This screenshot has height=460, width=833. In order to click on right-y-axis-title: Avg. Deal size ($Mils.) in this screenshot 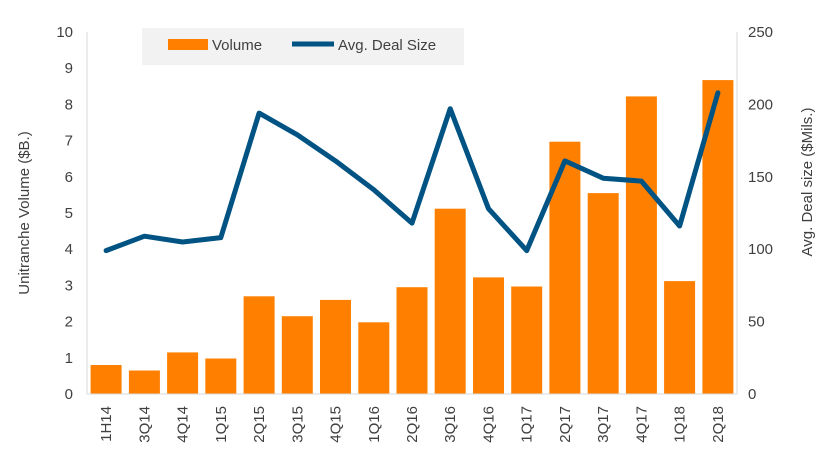, I will do `click(807, 182)`.